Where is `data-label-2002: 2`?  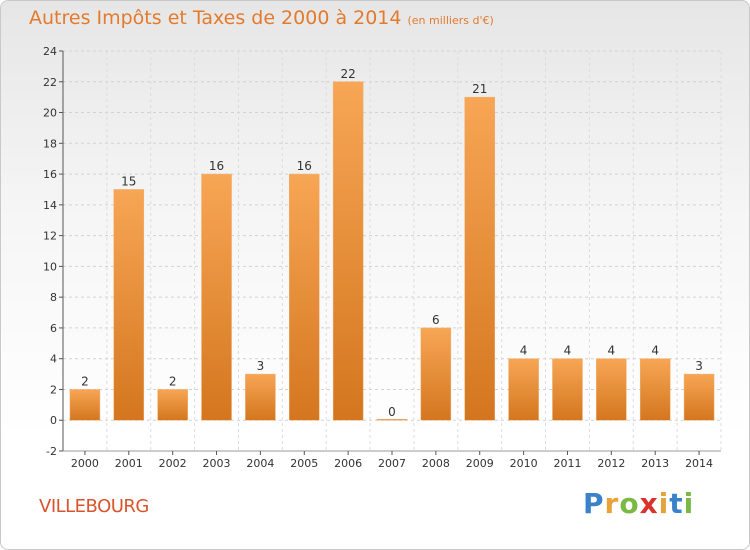 data-label-2002: 2 is located at coordinates (173, 381).